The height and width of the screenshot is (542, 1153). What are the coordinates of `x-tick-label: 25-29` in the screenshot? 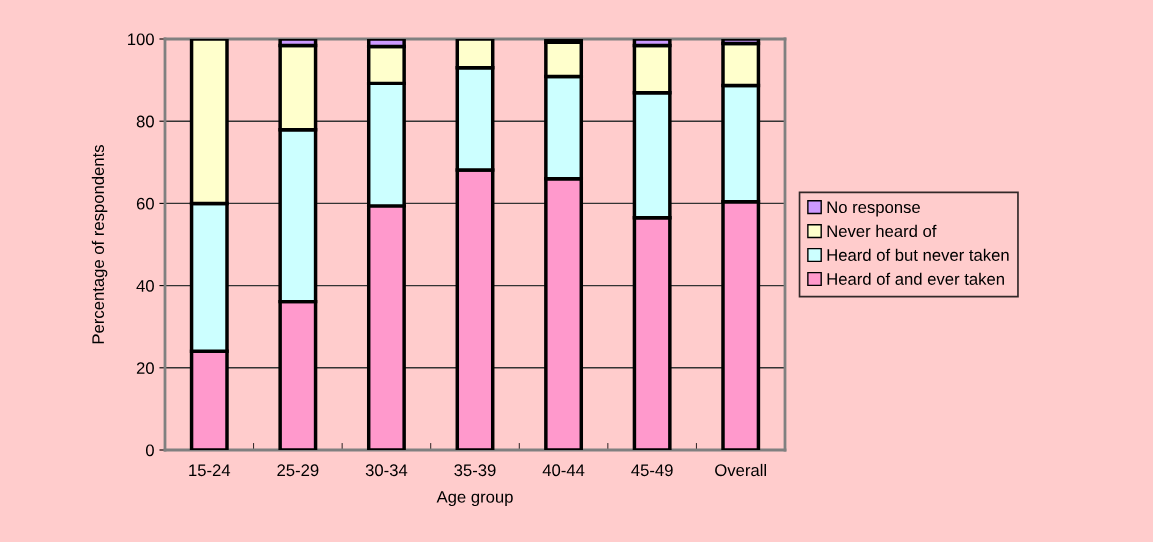 It's located at (298, 470).